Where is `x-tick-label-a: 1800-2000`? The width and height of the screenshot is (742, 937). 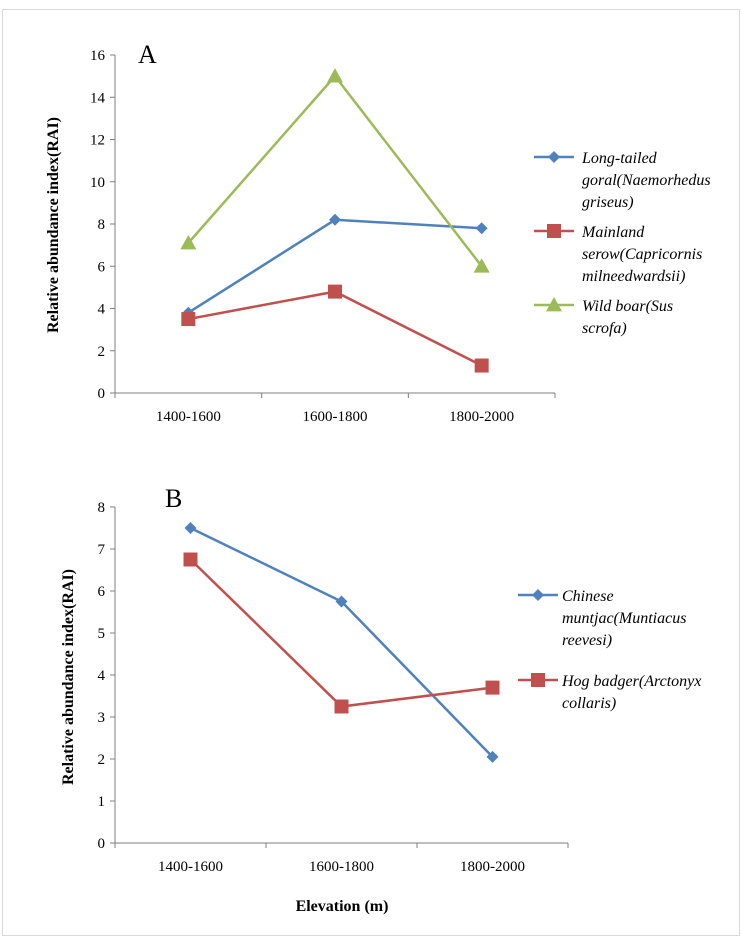
x-tick-label-a: 1800-2000 is located at coordinates (481, 417).